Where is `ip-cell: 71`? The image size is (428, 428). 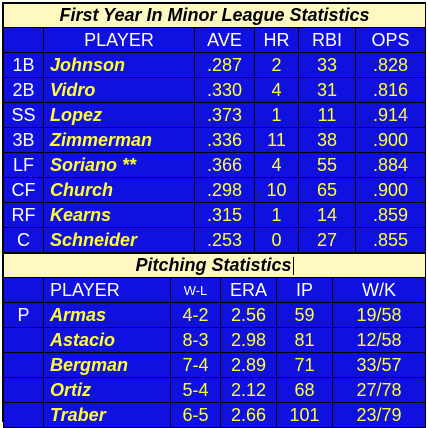 ip-cell: 71 is located at coordinates (304, 365).